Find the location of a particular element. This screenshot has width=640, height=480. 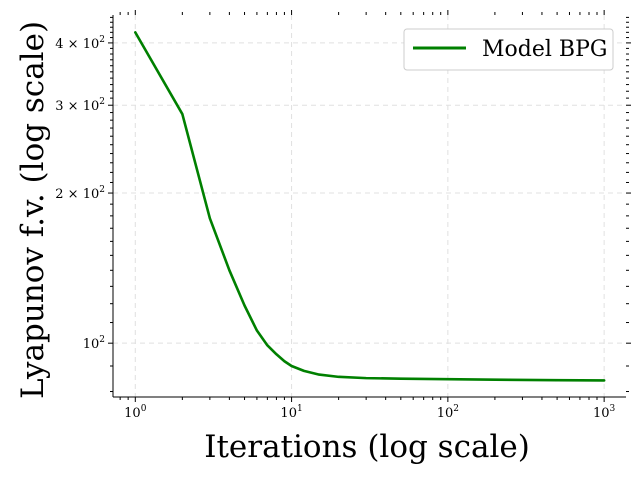

y-tick-label: 2 × 102 is located at coordinates (80, 193).